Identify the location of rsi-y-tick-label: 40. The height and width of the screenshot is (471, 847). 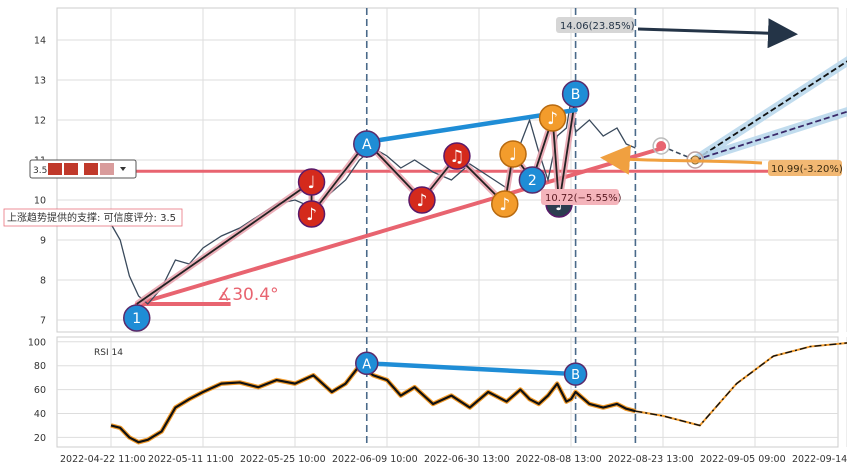
(40, 414).